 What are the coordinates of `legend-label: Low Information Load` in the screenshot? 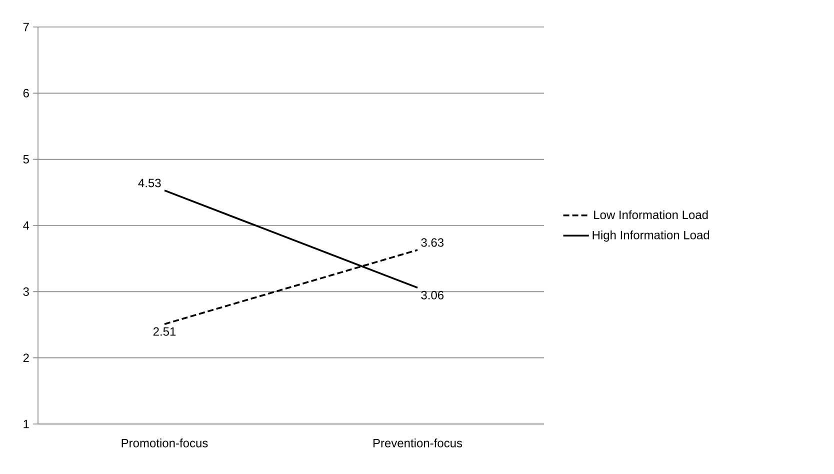 It's located at (651, 215).